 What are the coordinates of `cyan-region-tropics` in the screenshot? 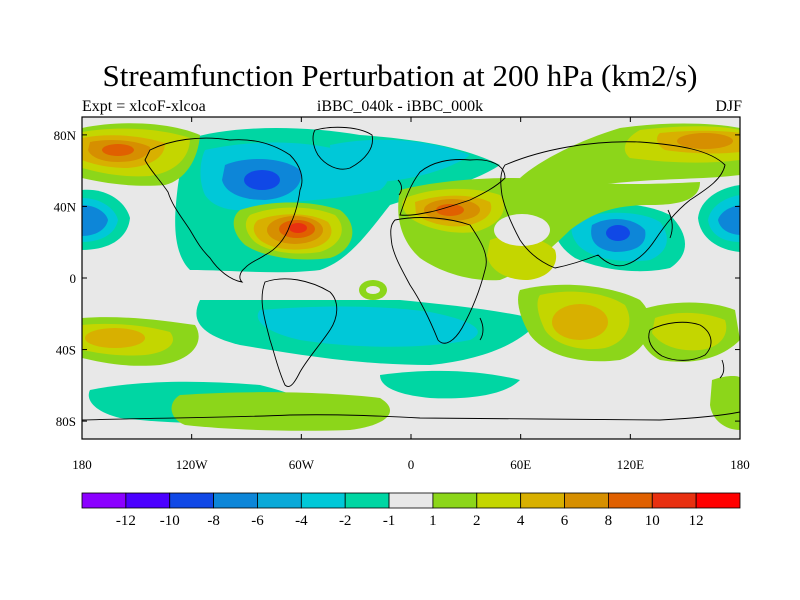 It's located at (367, 326).